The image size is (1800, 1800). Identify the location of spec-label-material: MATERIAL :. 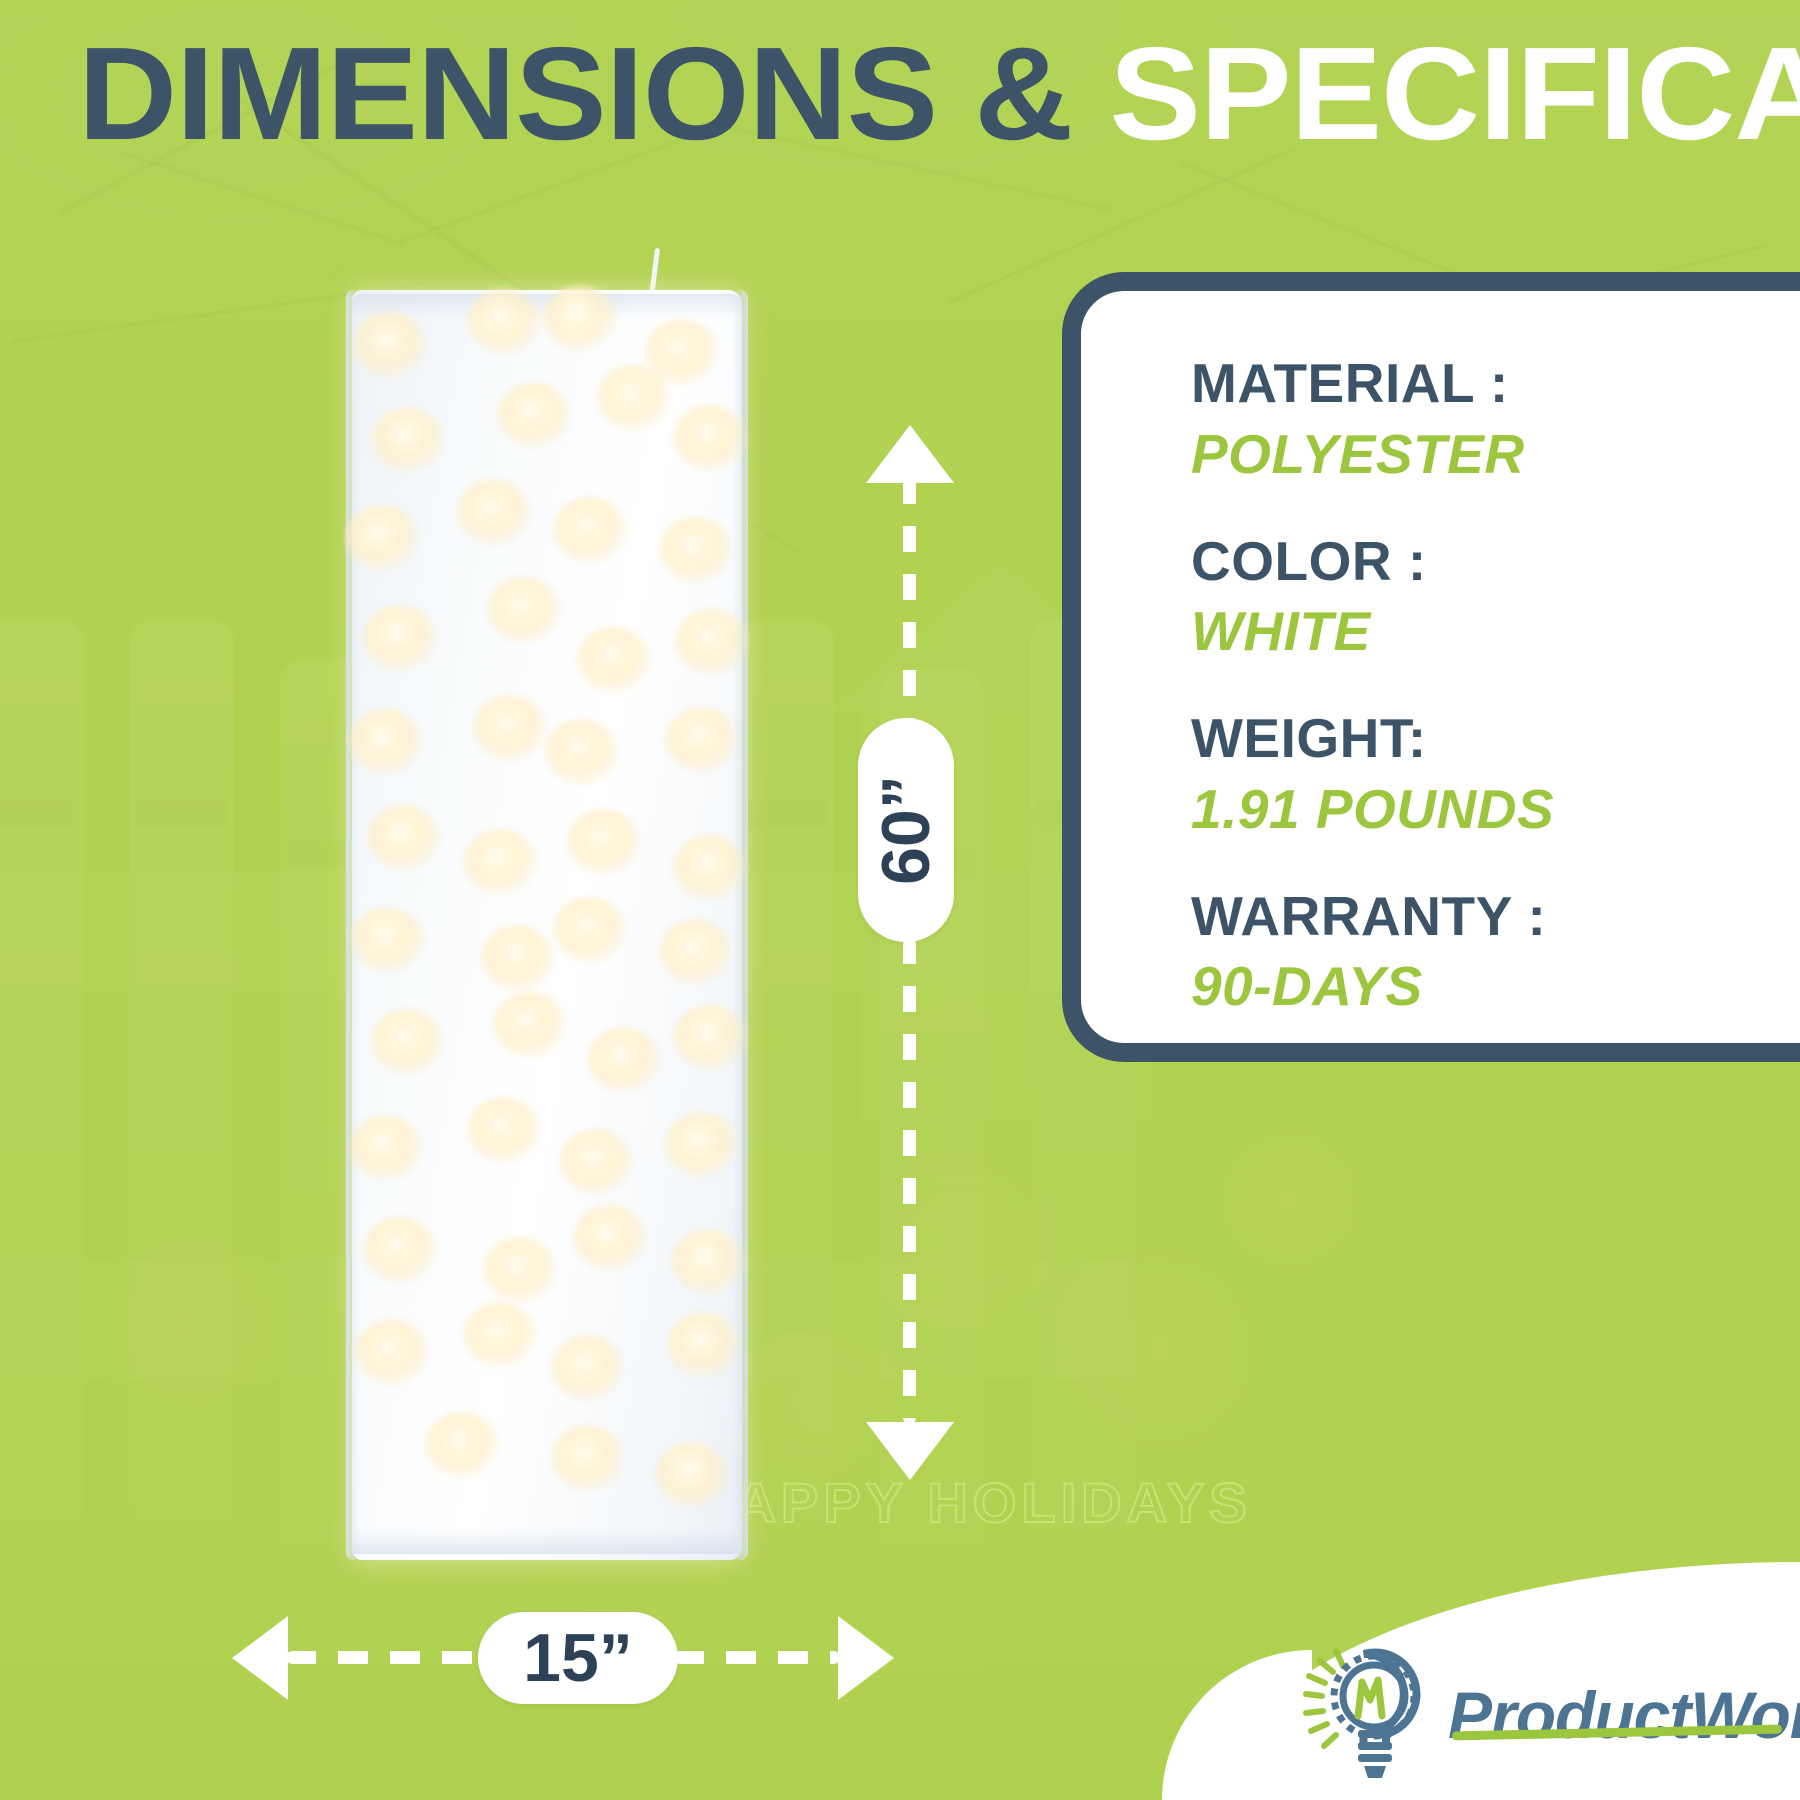
(1350, 383).